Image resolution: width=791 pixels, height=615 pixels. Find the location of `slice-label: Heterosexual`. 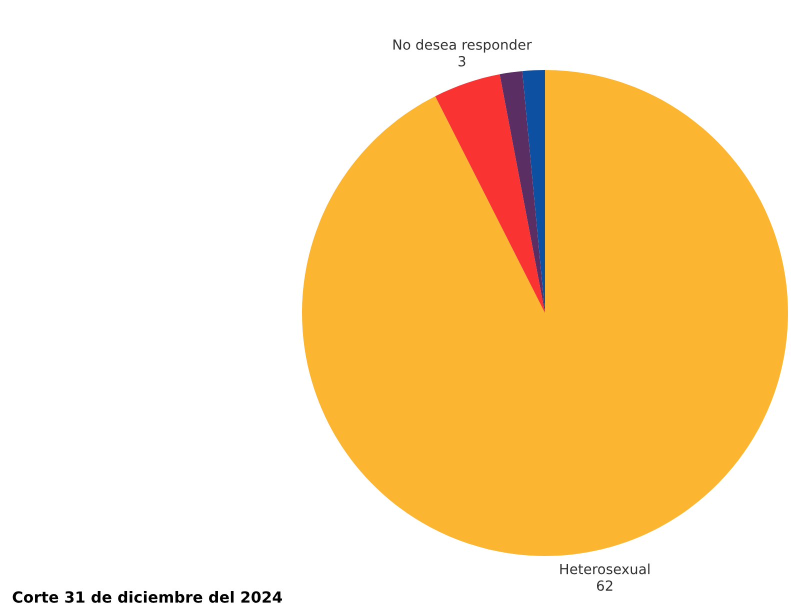

slice-label: Heterosexual is located at coordinates (605, 569).